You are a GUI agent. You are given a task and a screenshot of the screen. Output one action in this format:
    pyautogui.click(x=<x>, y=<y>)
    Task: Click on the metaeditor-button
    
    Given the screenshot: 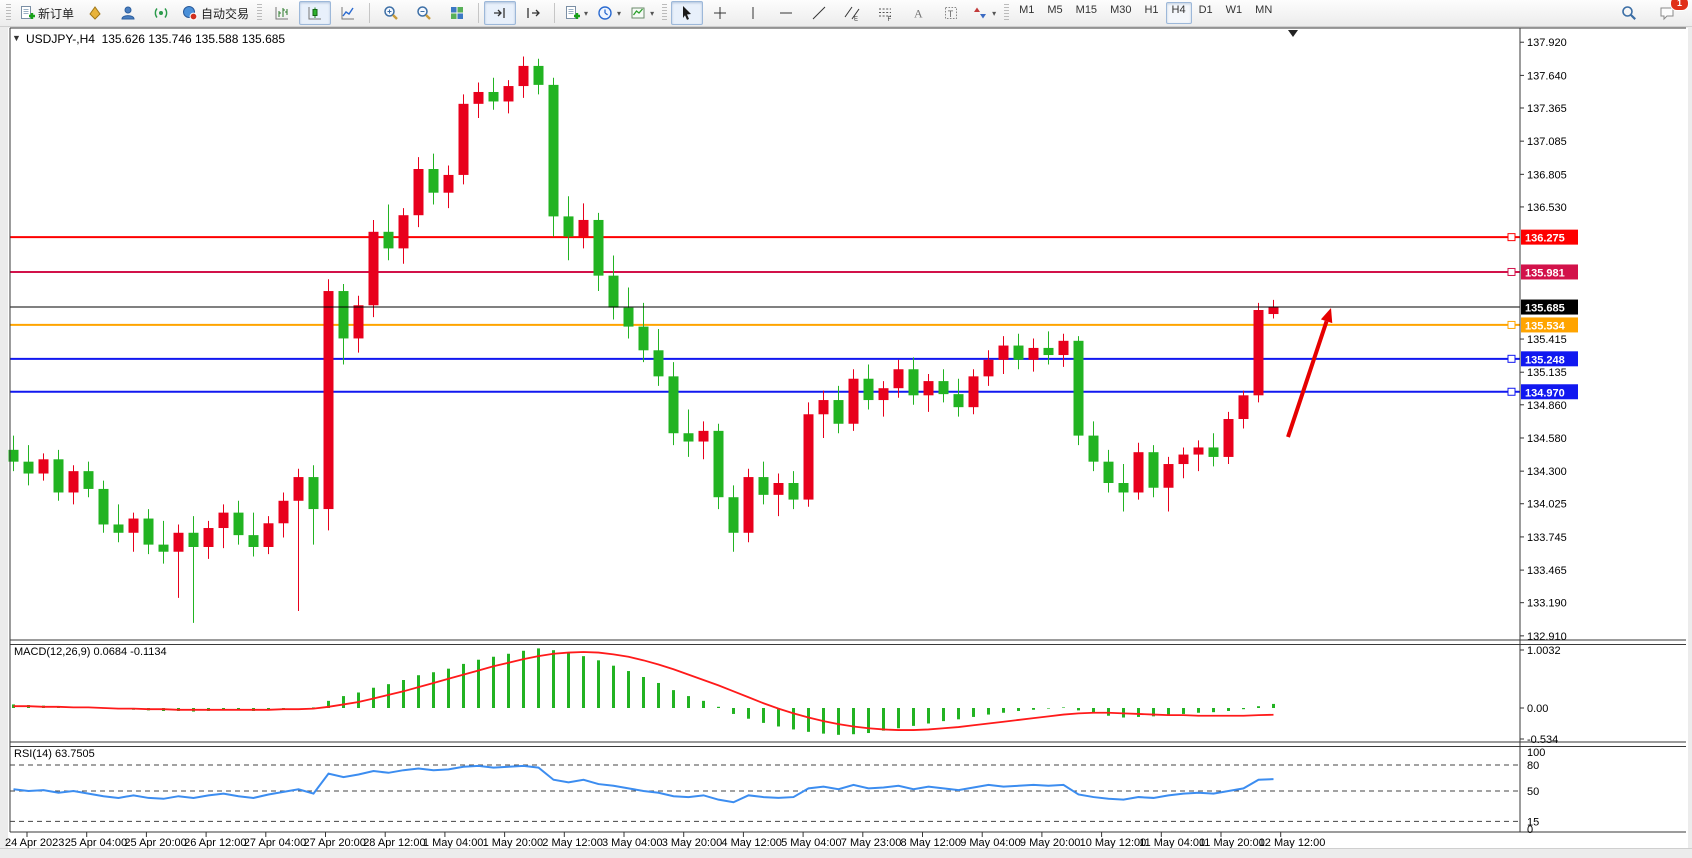 What is the action you would take?
    pyautogui.click(x=95, y=13)
    